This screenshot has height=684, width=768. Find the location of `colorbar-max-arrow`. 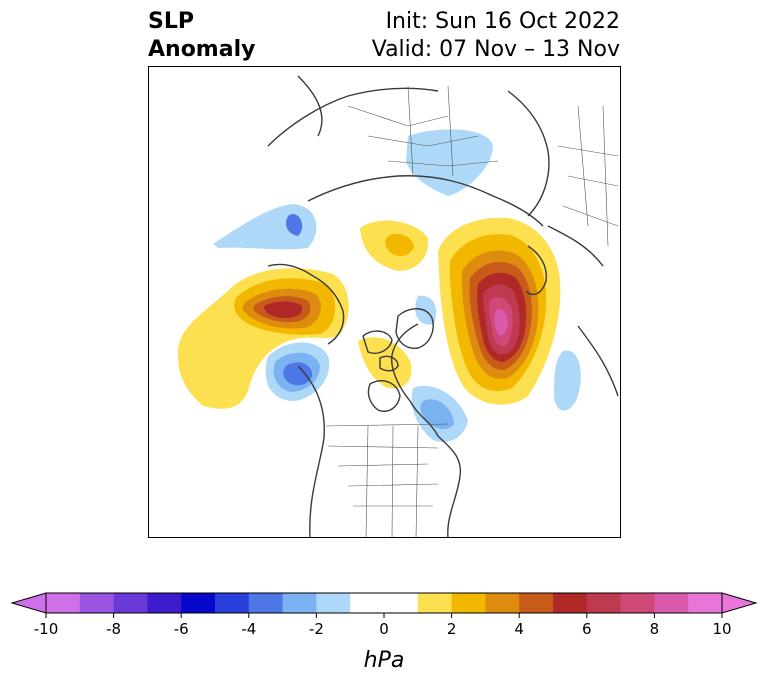

colorbar-max-arrow is located at coordinates (739, 603).